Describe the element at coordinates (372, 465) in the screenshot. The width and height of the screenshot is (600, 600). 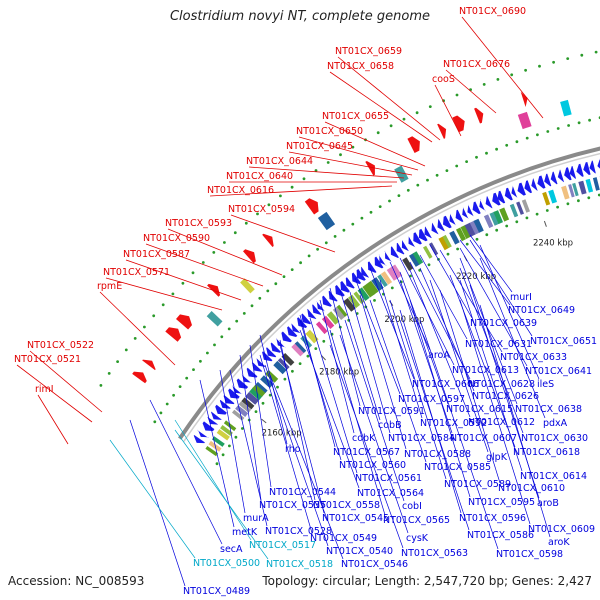
I see `gene-label-reverse: NT01CX_0560` at that location.